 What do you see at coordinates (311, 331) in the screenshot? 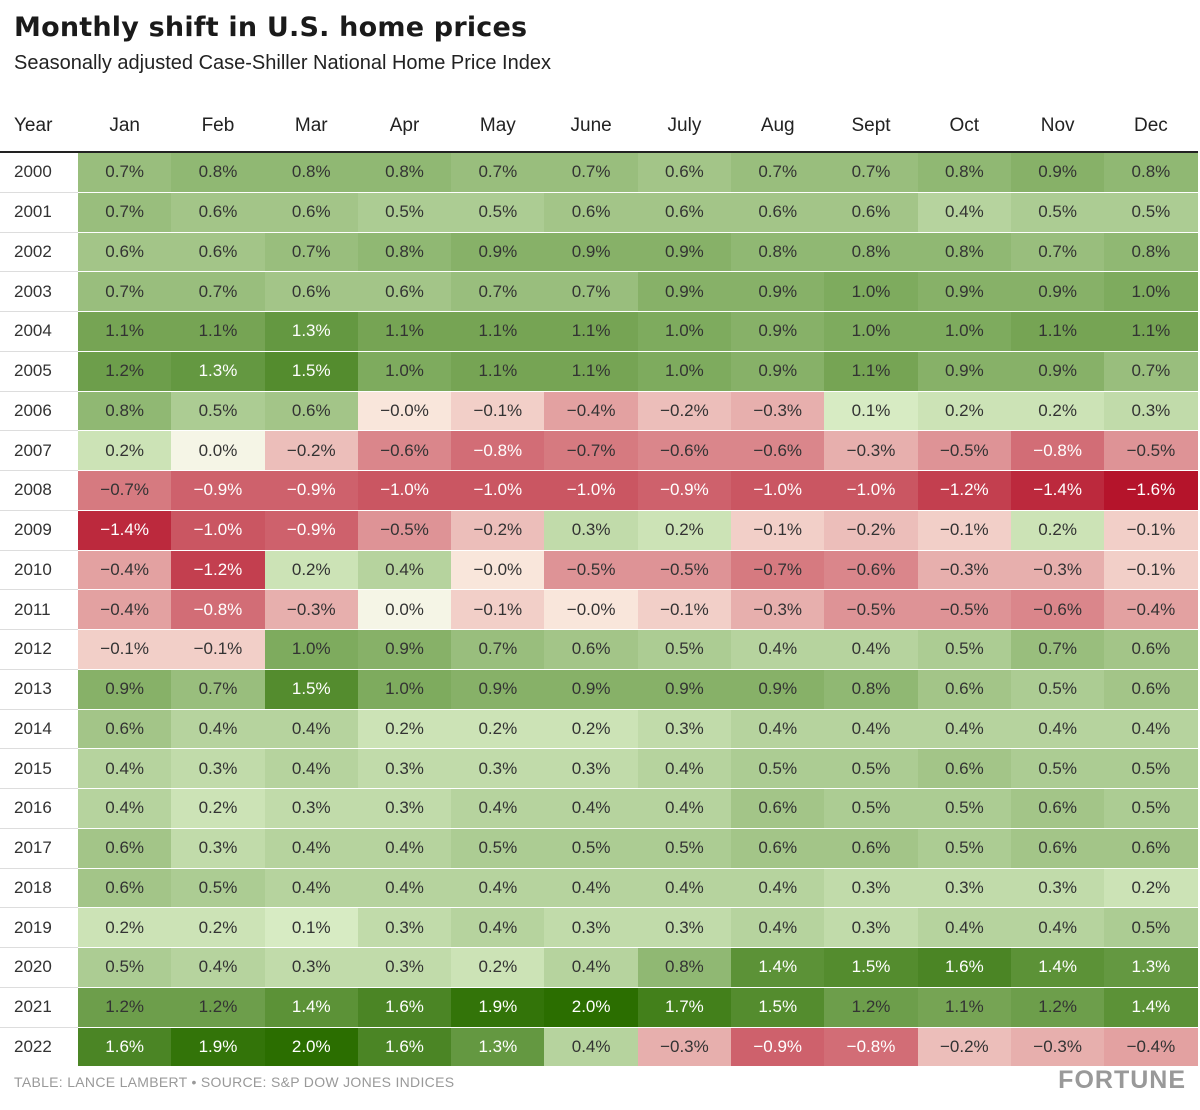
I see `heatmap-cell: 1.3%` at bounding box center [311, 331].